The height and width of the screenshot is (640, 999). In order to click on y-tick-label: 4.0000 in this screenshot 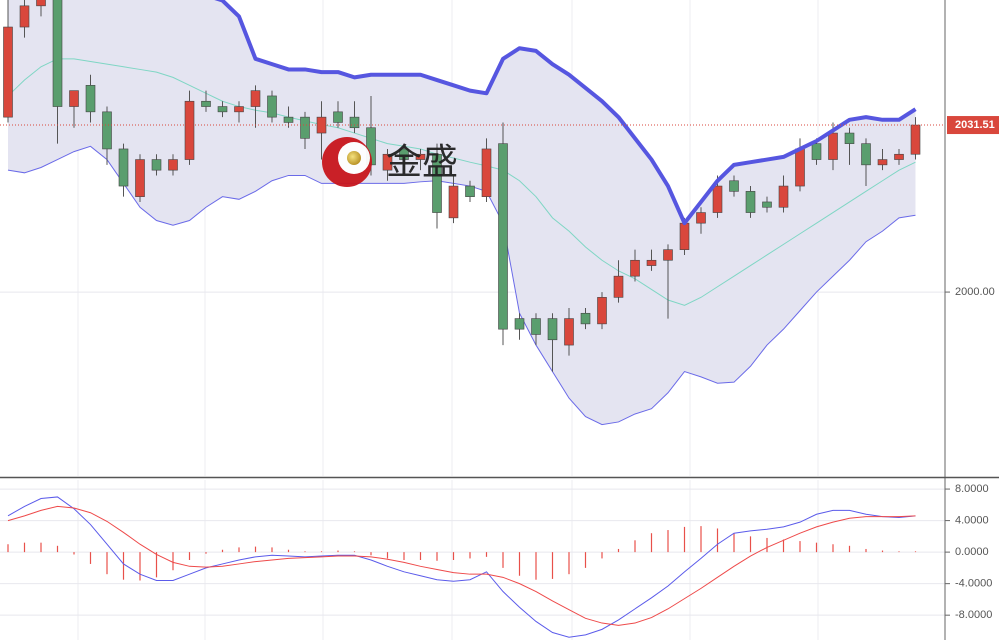, I will do `click(972, 520)`.